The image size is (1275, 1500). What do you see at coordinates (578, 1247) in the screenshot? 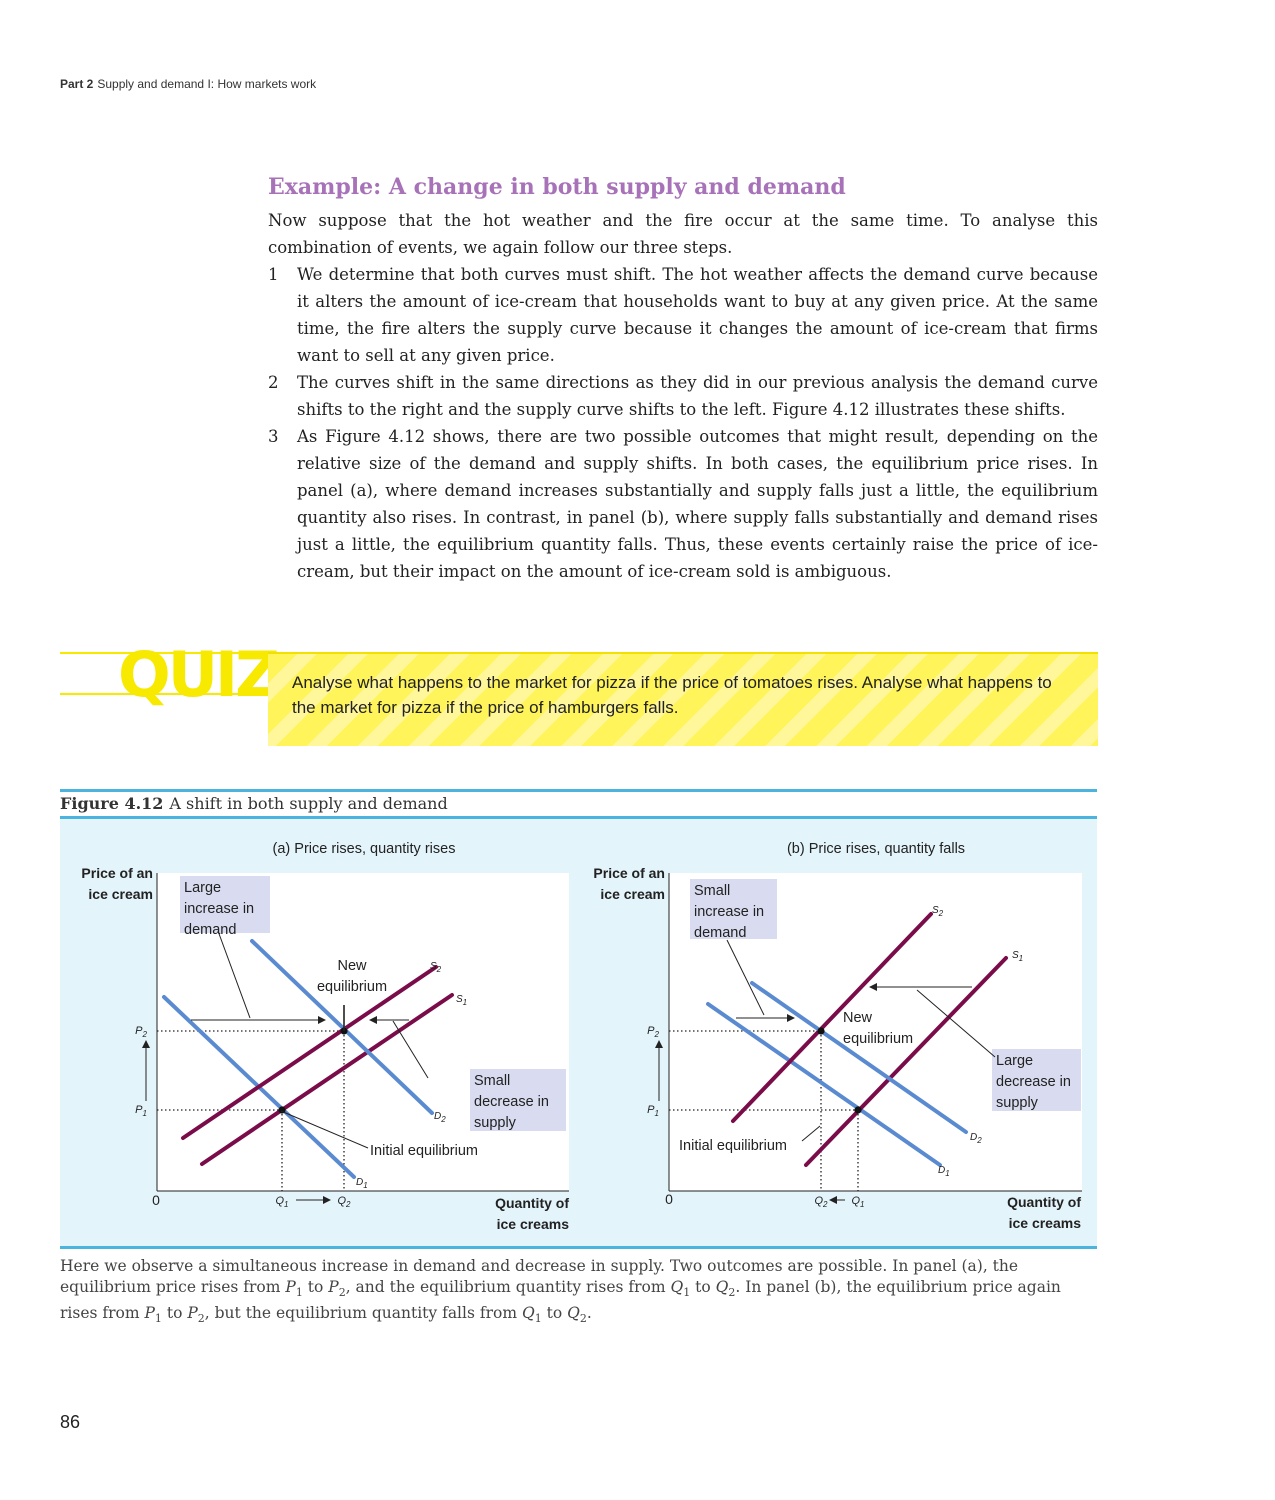
I see `figure-rule-bottom` at bounding box center [578, 1247].